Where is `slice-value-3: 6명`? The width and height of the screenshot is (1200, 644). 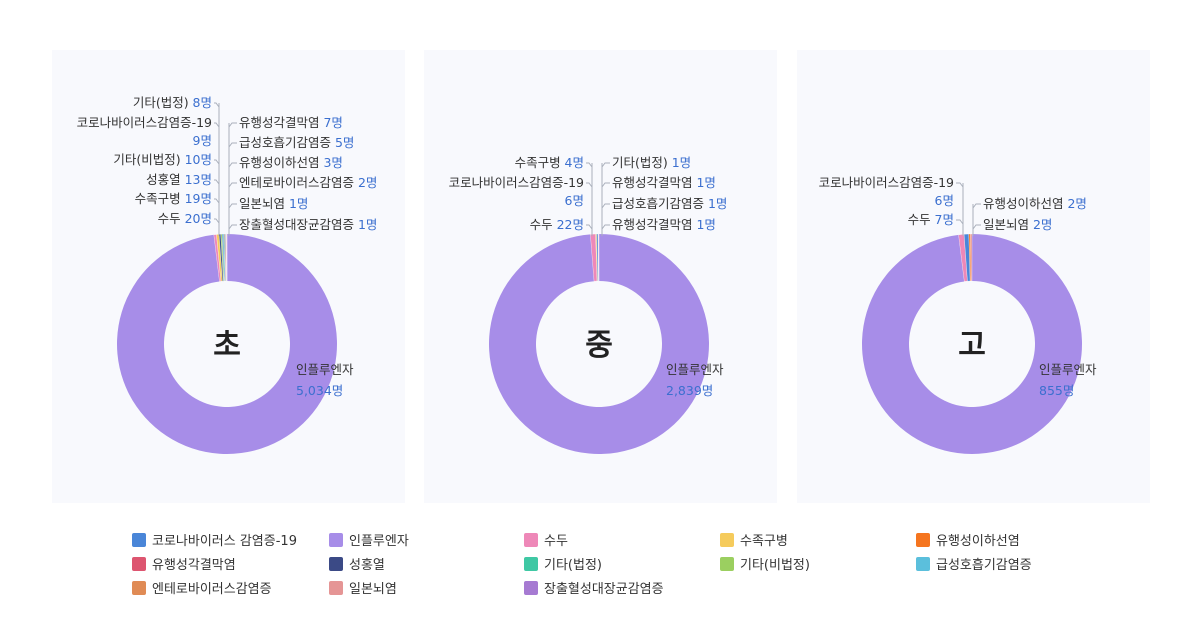
slice-value-3: 6명 is located at coordinates (574, 200).